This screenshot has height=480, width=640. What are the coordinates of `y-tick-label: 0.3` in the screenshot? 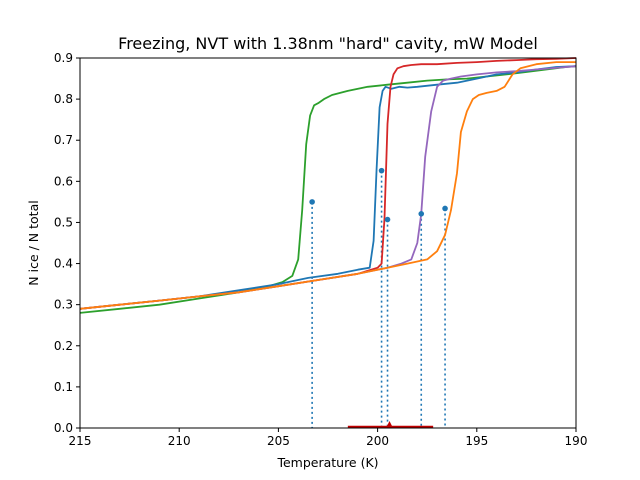 It's located at (63, 305).